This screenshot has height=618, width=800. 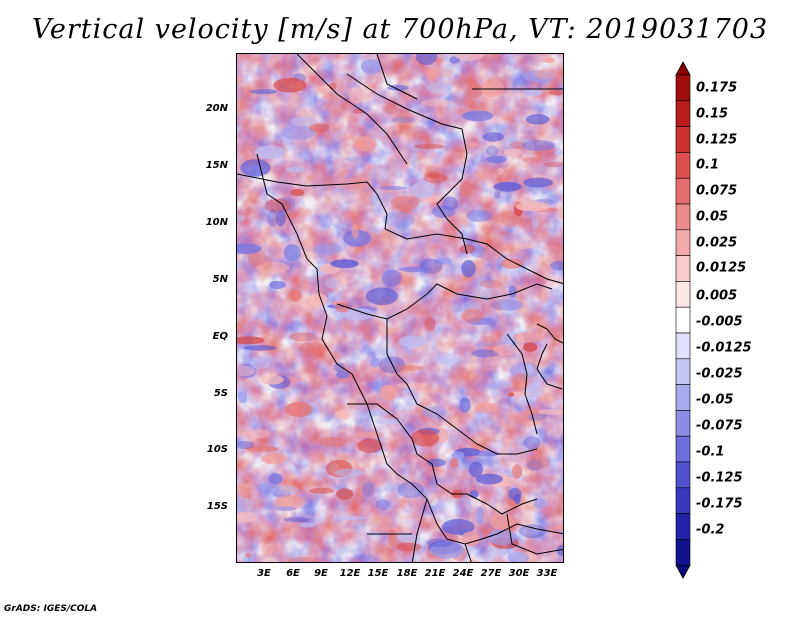 What do you see at coordinates (293, 573) in the screenshot?
I see `lon-label-6e: 6E` at bounding box center [293, 573].